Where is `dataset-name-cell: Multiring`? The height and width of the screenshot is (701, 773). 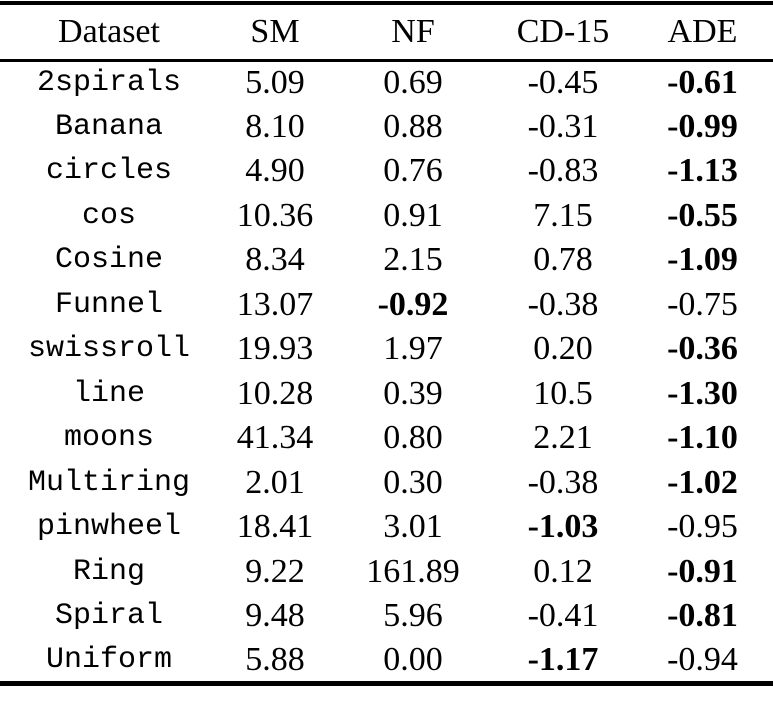 dataset-name-cell: Multiring is located at coordinates (109, 482).